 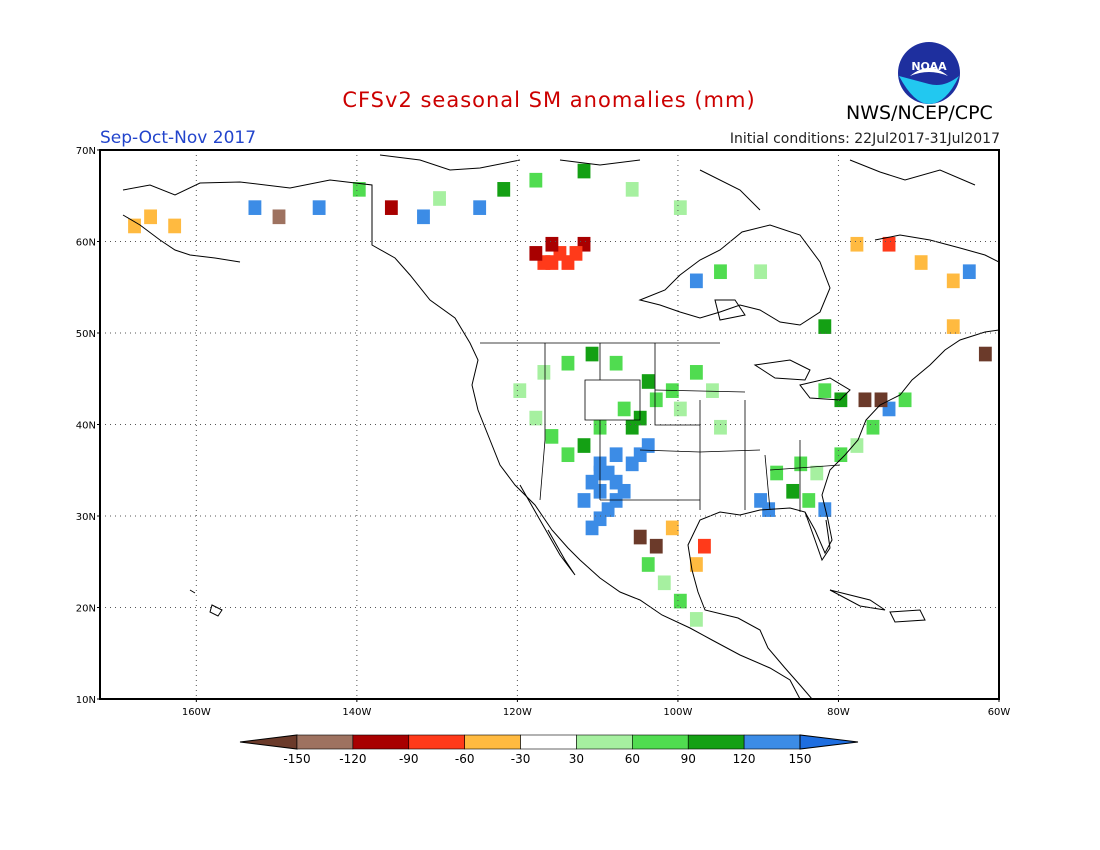 I want to click on lat-label-30N: 30N, so click(x=86, y=517).